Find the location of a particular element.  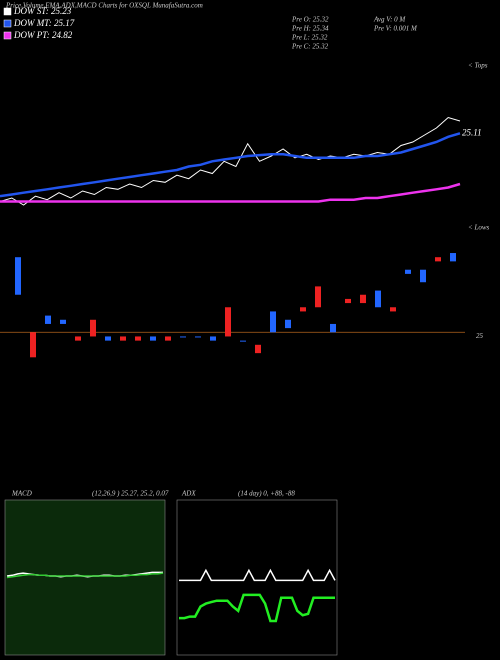

stat: Pre O: 25.32 is located at coordinates (310, 20).